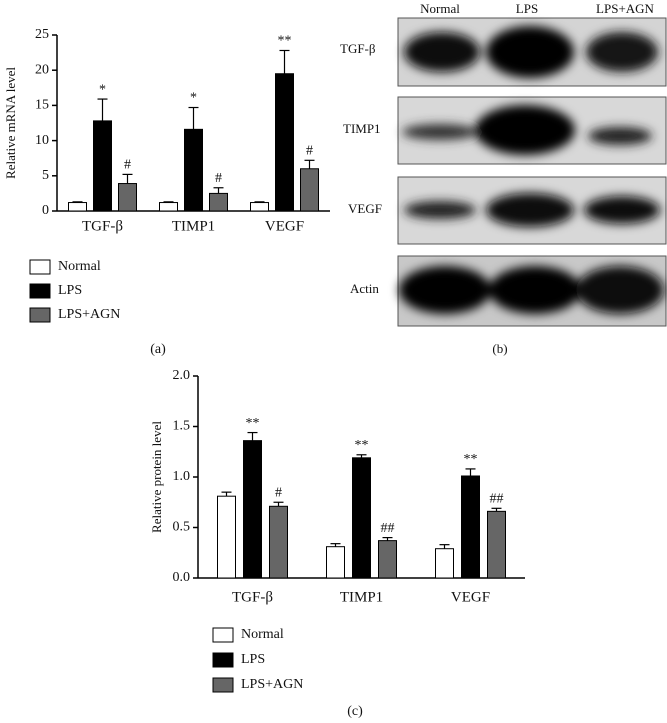  Describe the element at coordinates (42, 69) in the screenshot. I see `y-tick-label: 20` at that location.